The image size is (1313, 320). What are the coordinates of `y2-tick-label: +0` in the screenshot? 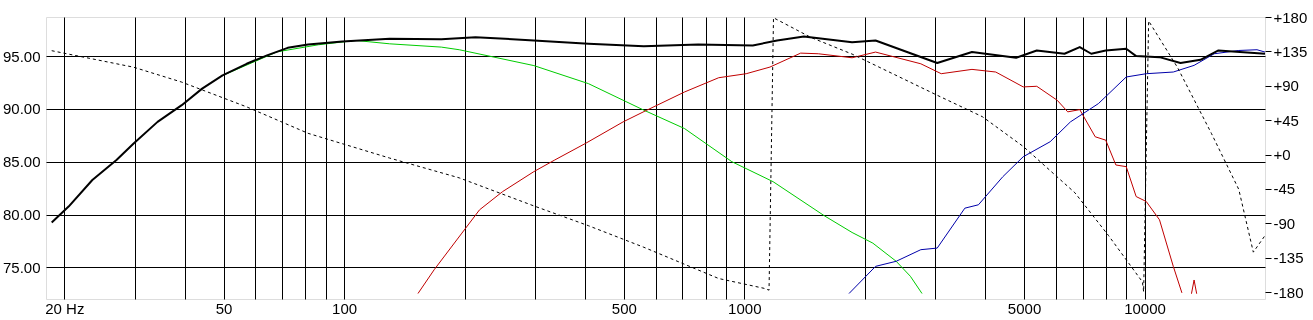 It's located at (1282, 155).